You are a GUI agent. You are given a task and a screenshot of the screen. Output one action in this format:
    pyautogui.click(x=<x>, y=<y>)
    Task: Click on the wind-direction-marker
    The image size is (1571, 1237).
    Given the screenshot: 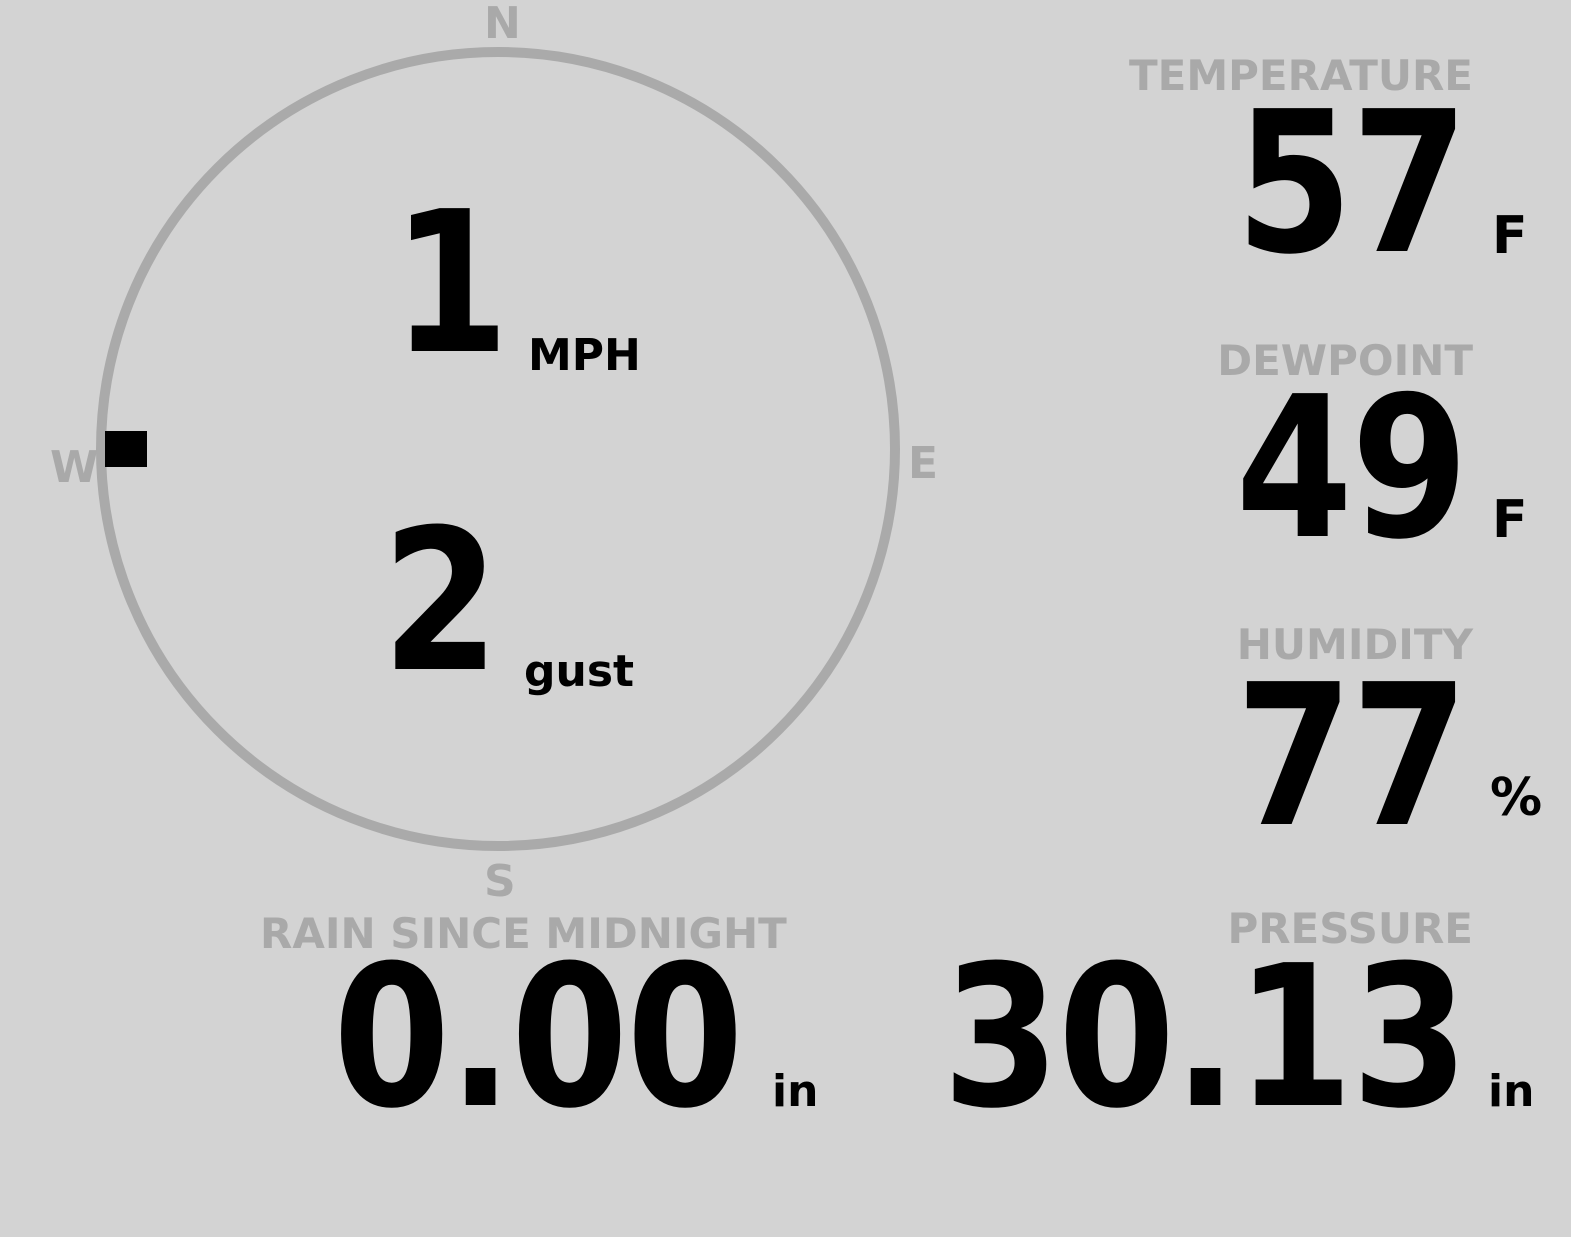 What is the action you would take?
    pyautogui.click(x=126, y=449)
    